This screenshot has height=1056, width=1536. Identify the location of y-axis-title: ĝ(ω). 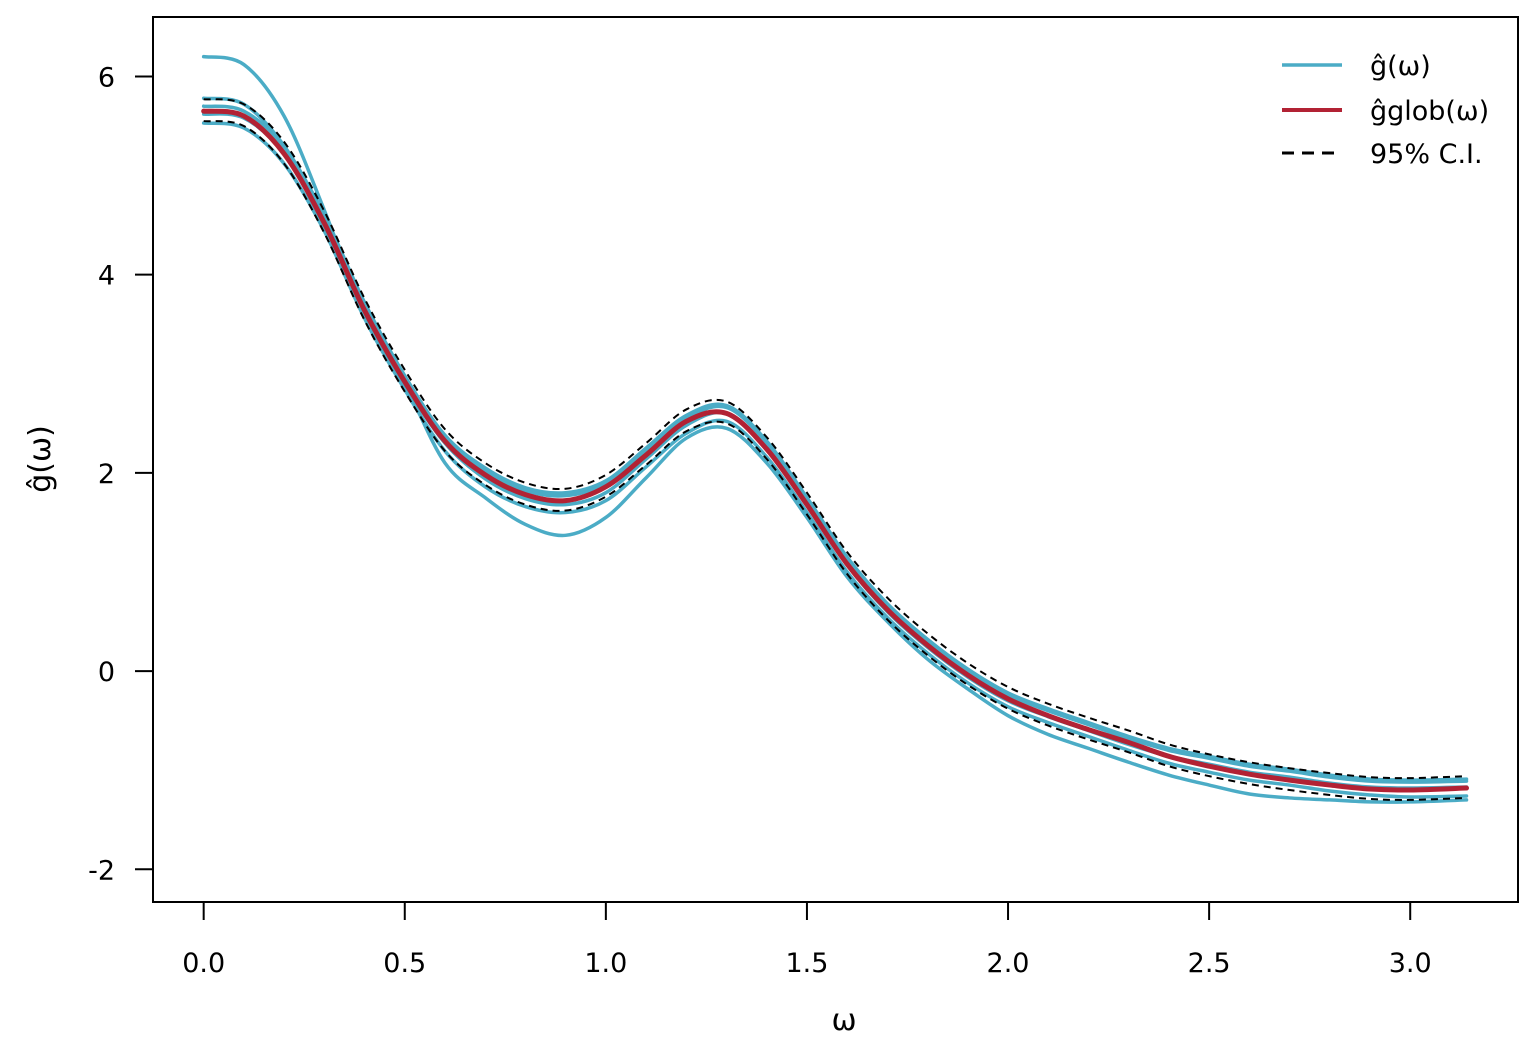
(40, 459).